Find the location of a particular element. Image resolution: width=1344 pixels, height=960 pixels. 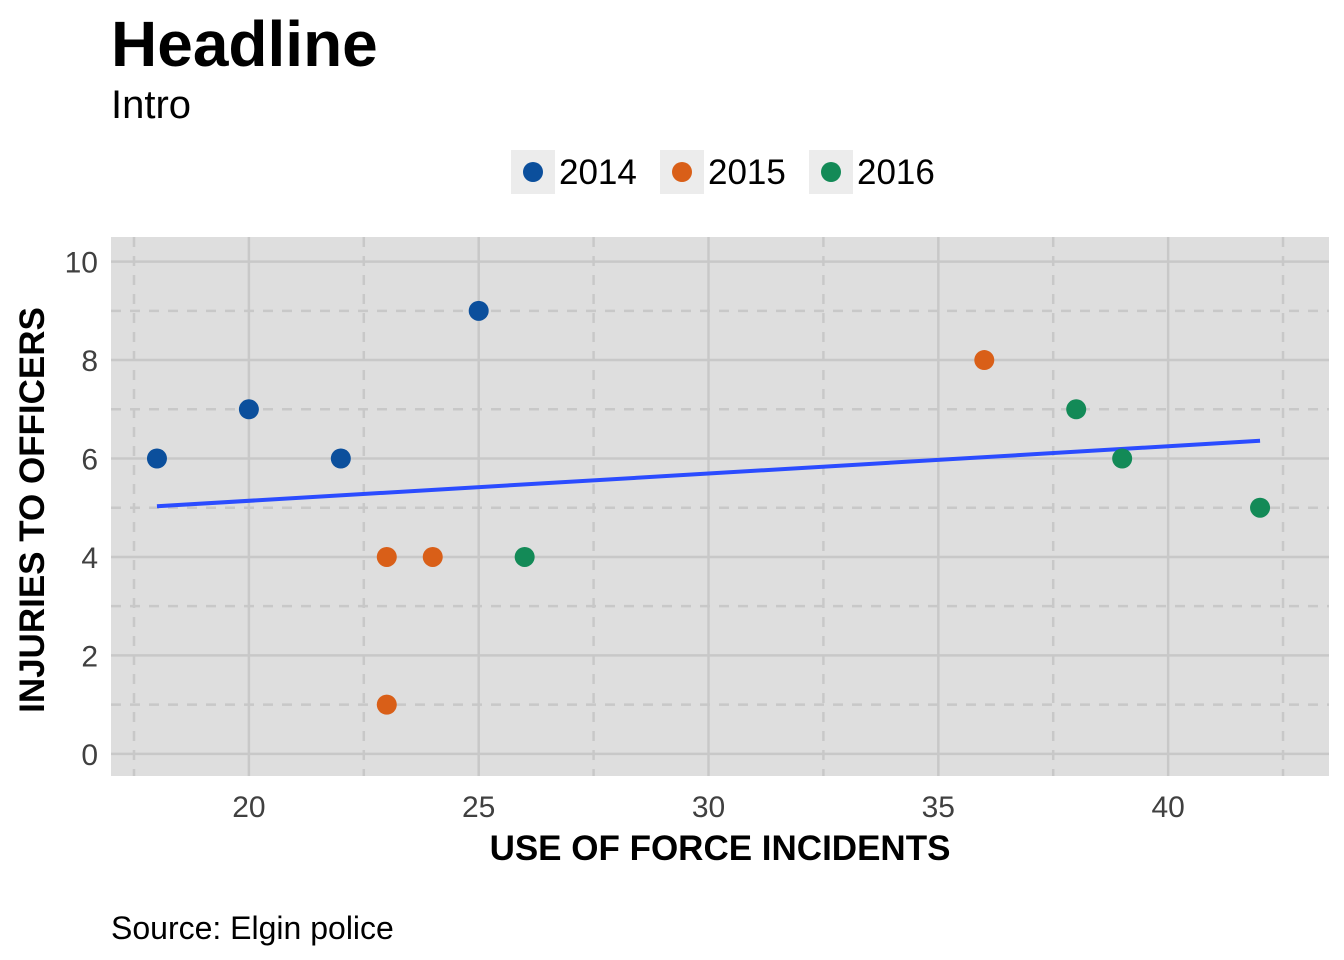

y-tick-label: 6 is located at coordinates (89, 460).